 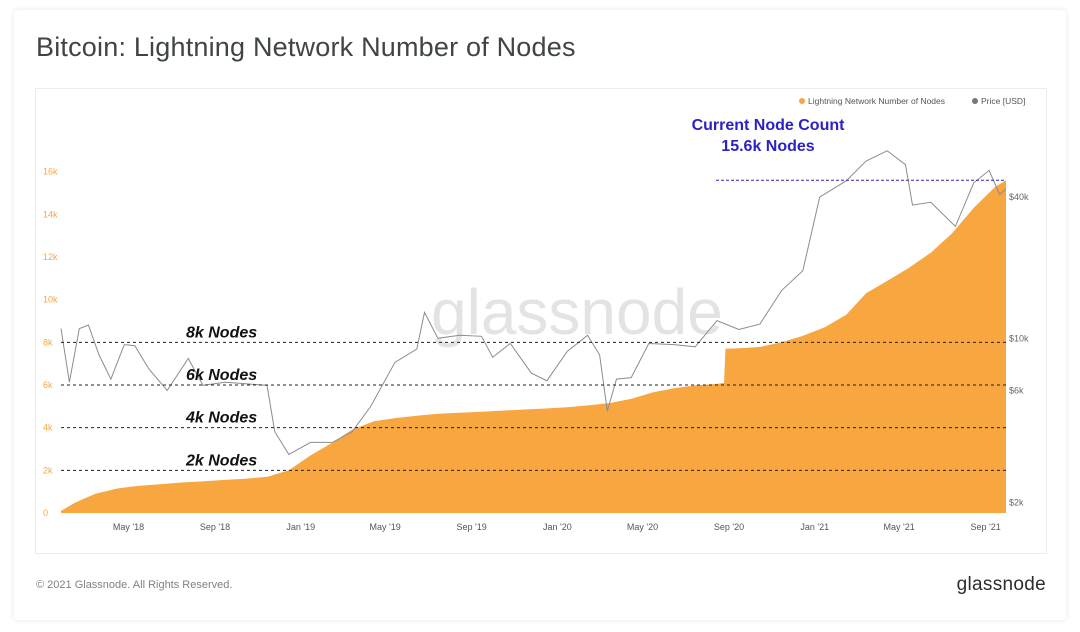 I want to click on annotation-value: 15.6k Nodes, so click(x=767, y=146).